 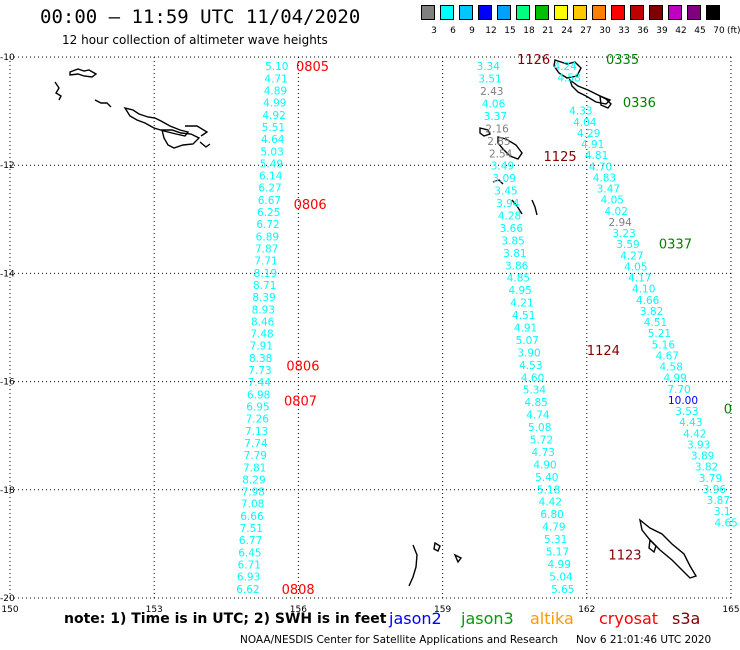 I want to click on wave-height-value: 4.92, so click(x=273, y=116).